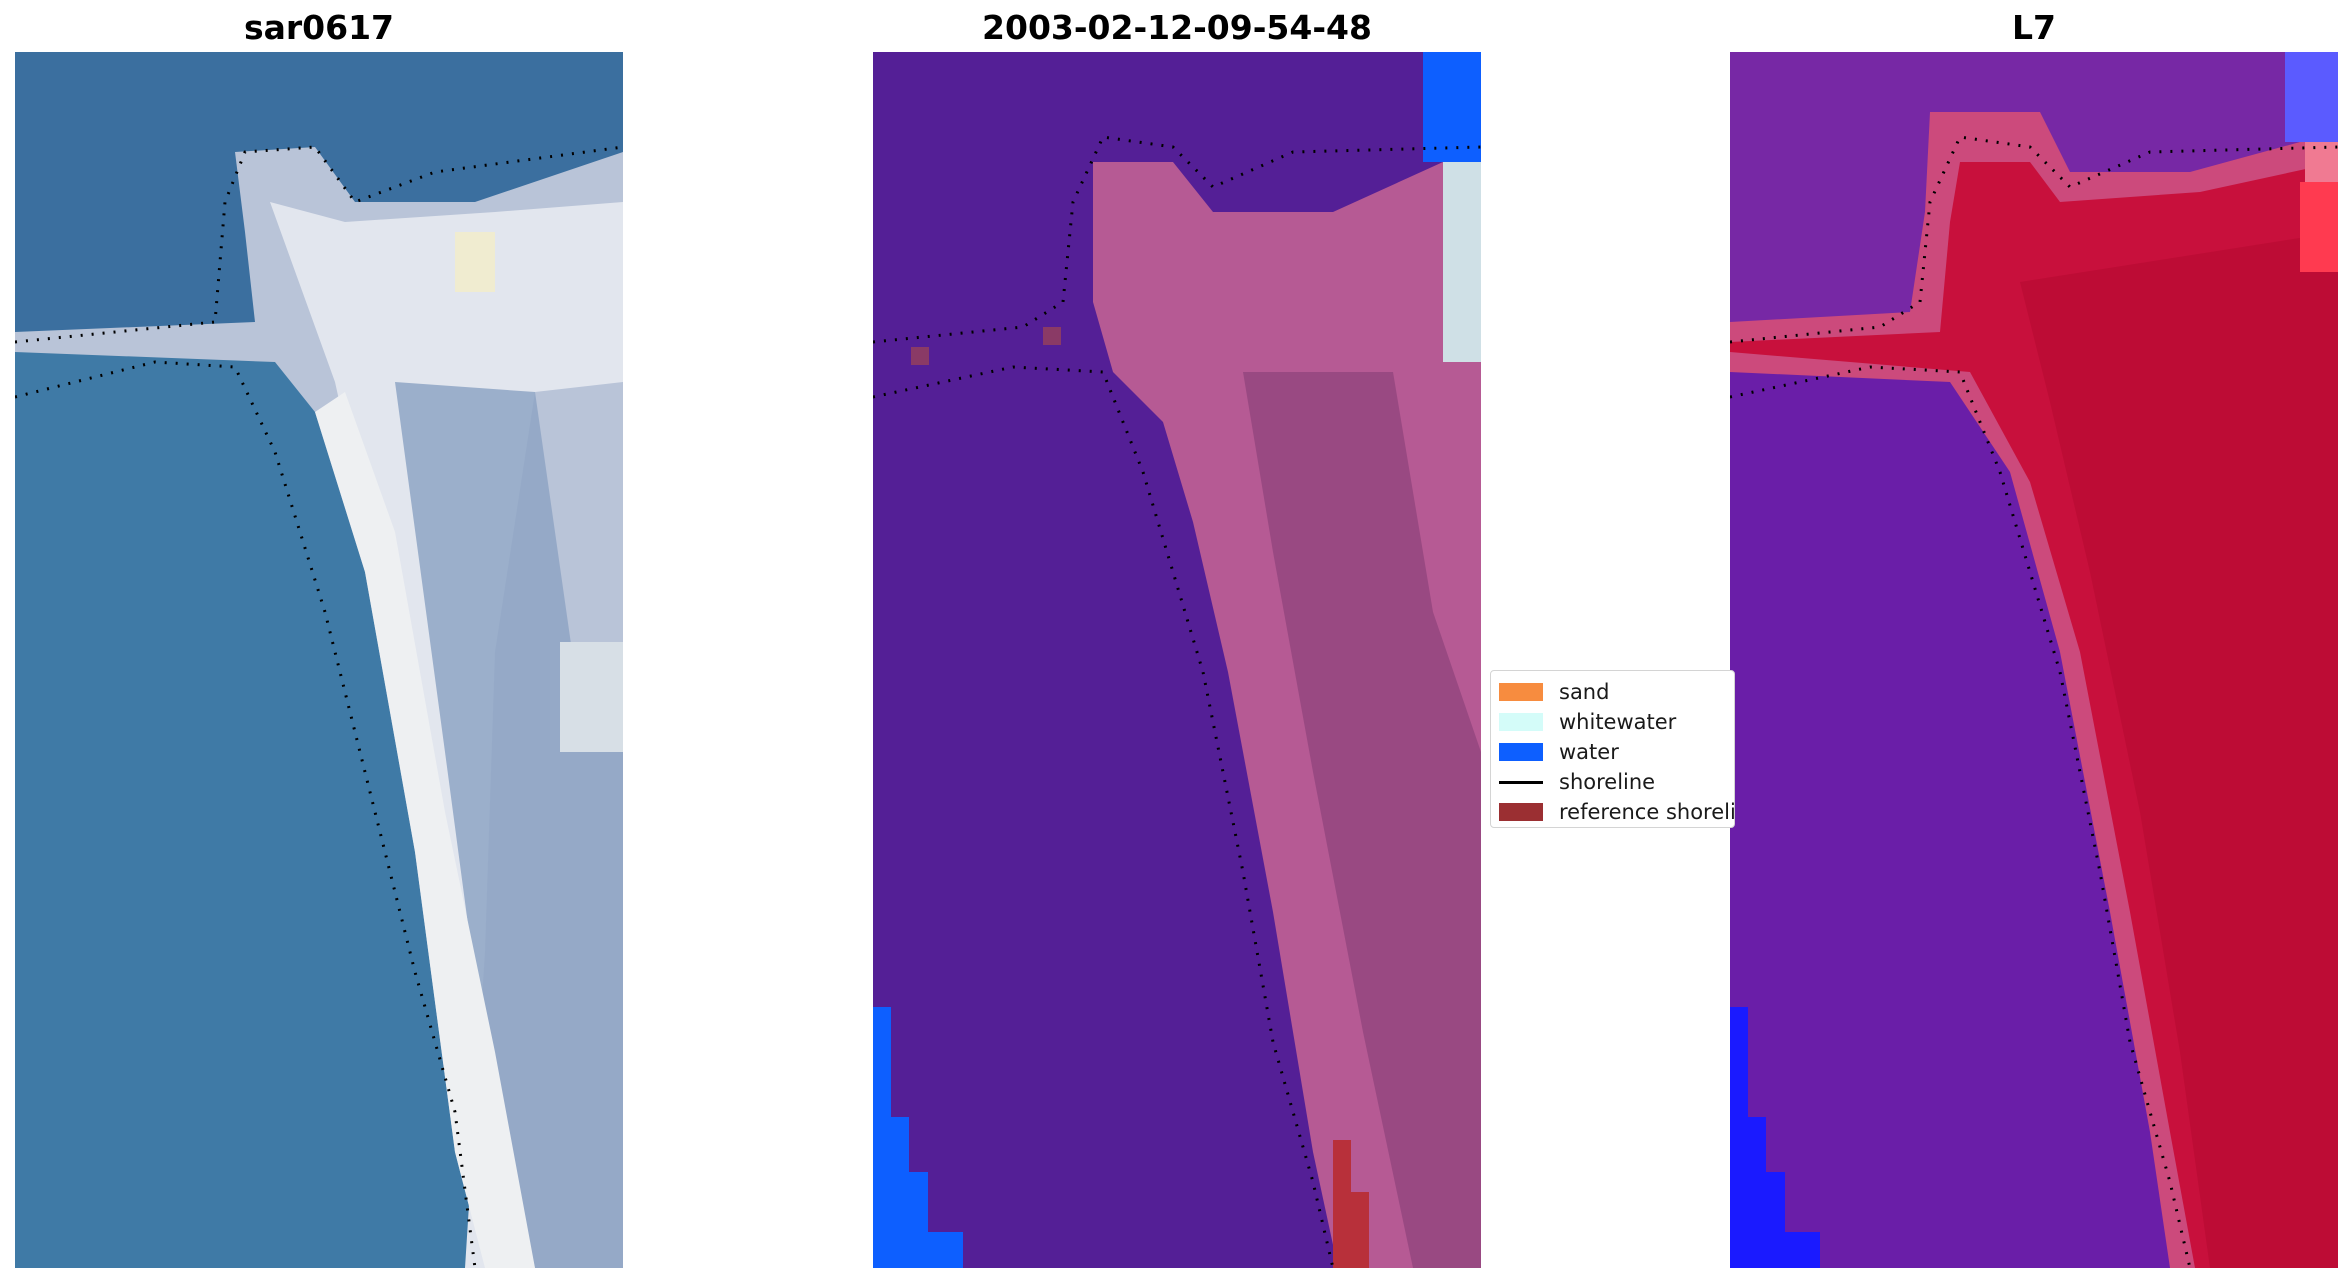 This screenshot has height=1283, width=2352. What do you see at coordinates (1616, 692) in the screenshot?
I see `legend-item-sand: sand` at bounding box center [1616, 692].